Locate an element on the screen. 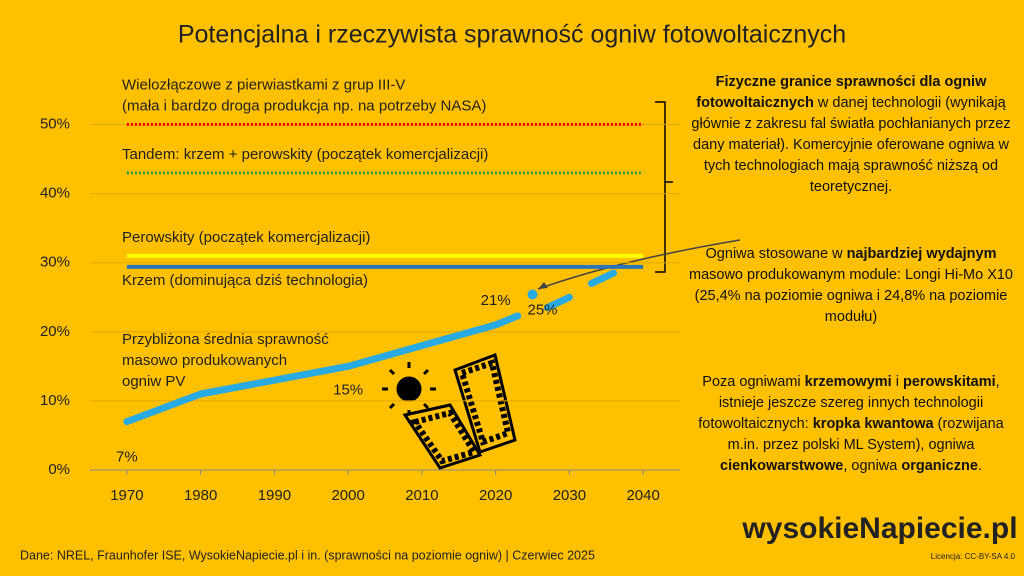 This screenshot has width=1024, height=576. y-tick-label: 20% is located at coordinates (55, 331).